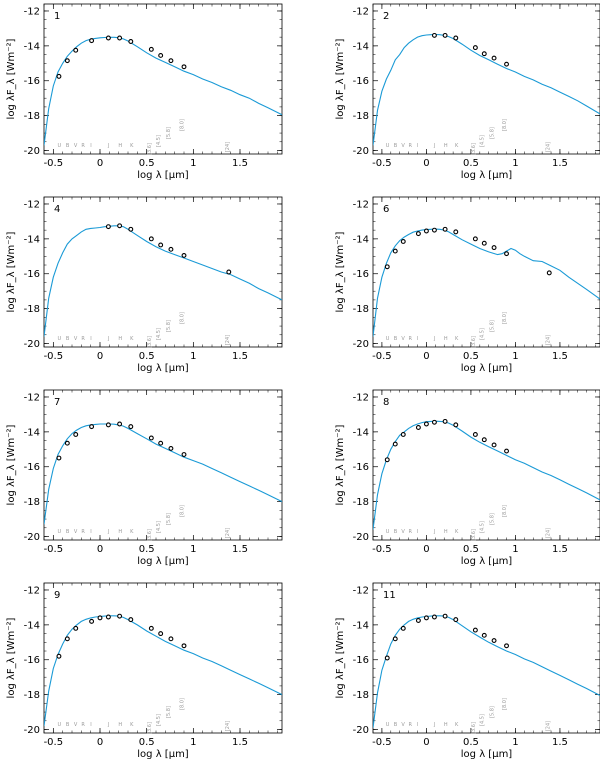  What do you see at coordinates (57, 209) in the screenshot?
I see `panel-label: 4` at bounding box center [57, 209].